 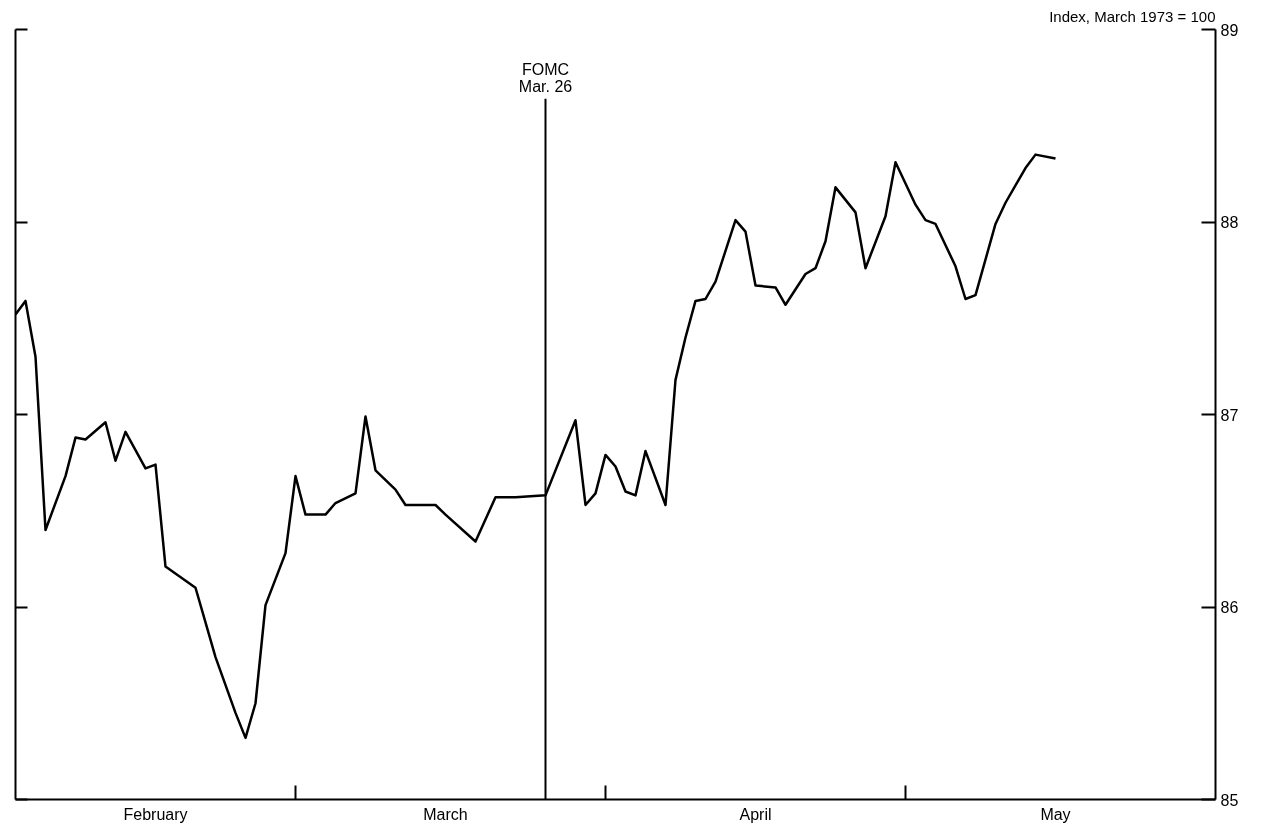 What do you see at coordinates (1229, 607) in the screenshot?
I see `y-tick-label: 86` at bounding box center [1229, 607].